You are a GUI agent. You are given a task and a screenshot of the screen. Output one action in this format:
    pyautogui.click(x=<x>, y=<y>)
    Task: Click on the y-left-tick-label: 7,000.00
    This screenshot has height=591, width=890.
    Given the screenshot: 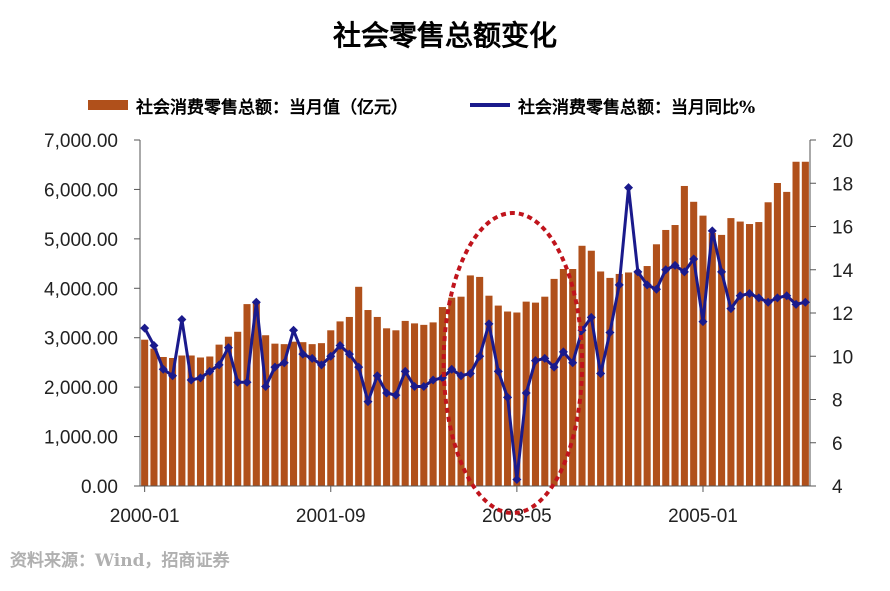 What is the action you would take?
    pyautogui.click(x=81, y=141)
    